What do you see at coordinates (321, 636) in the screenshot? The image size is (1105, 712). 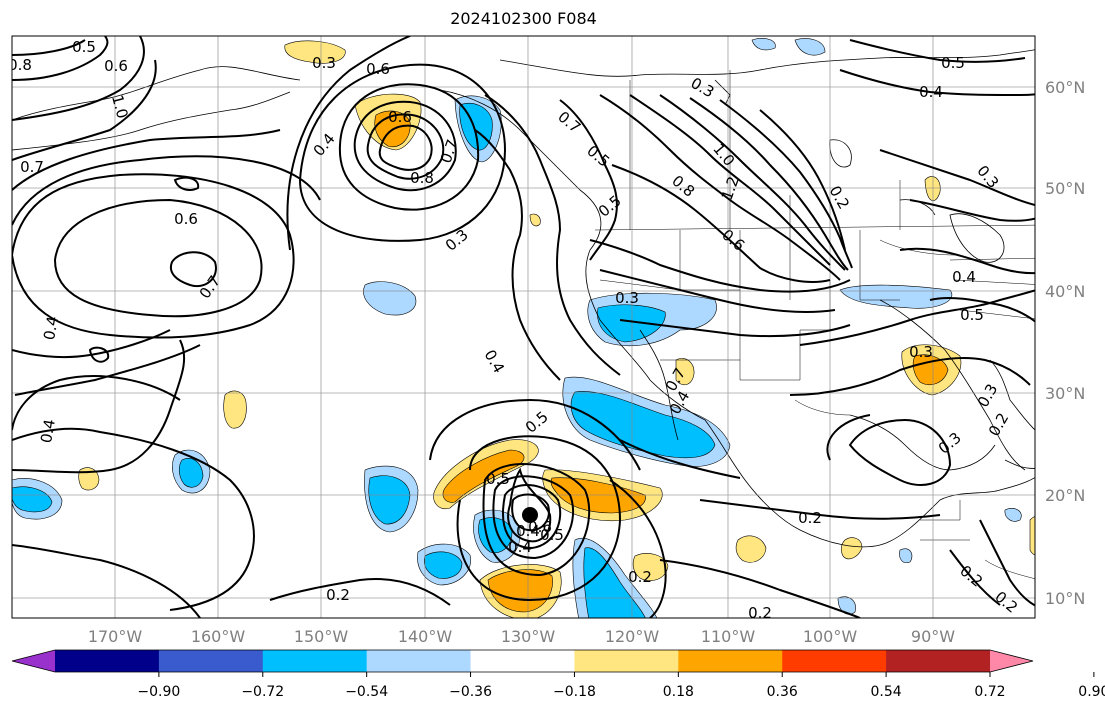 I see `lon-tick-label: 150°W` at bounding box center [321, 636].